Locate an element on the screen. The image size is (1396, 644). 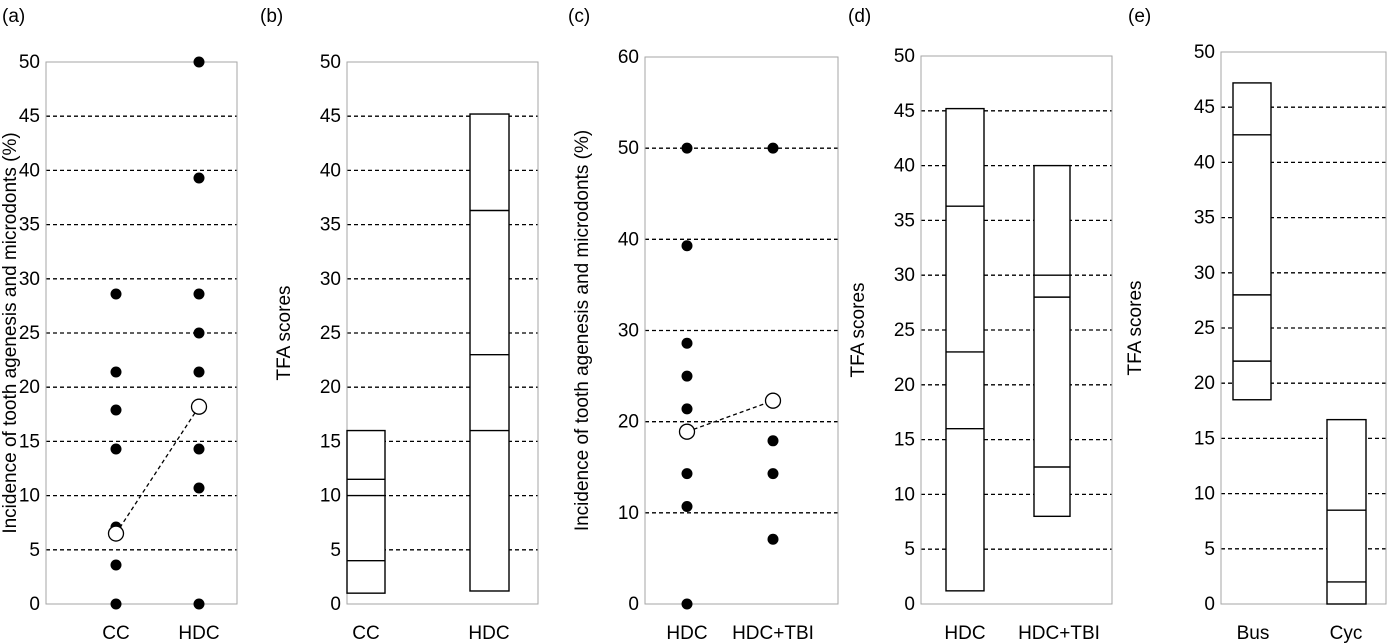
panel-label: (c) is located at coordinates (579, 16).